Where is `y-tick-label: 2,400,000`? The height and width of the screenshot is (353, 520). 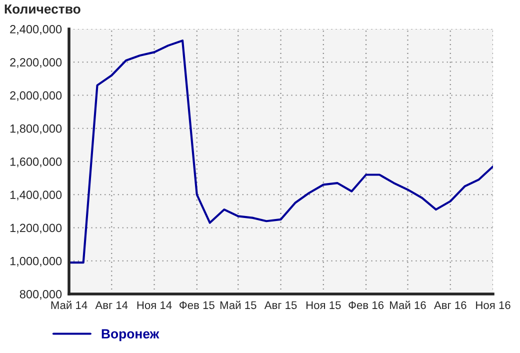
y-tick-label: 2,400,000 is located at coordinates (36, 30).